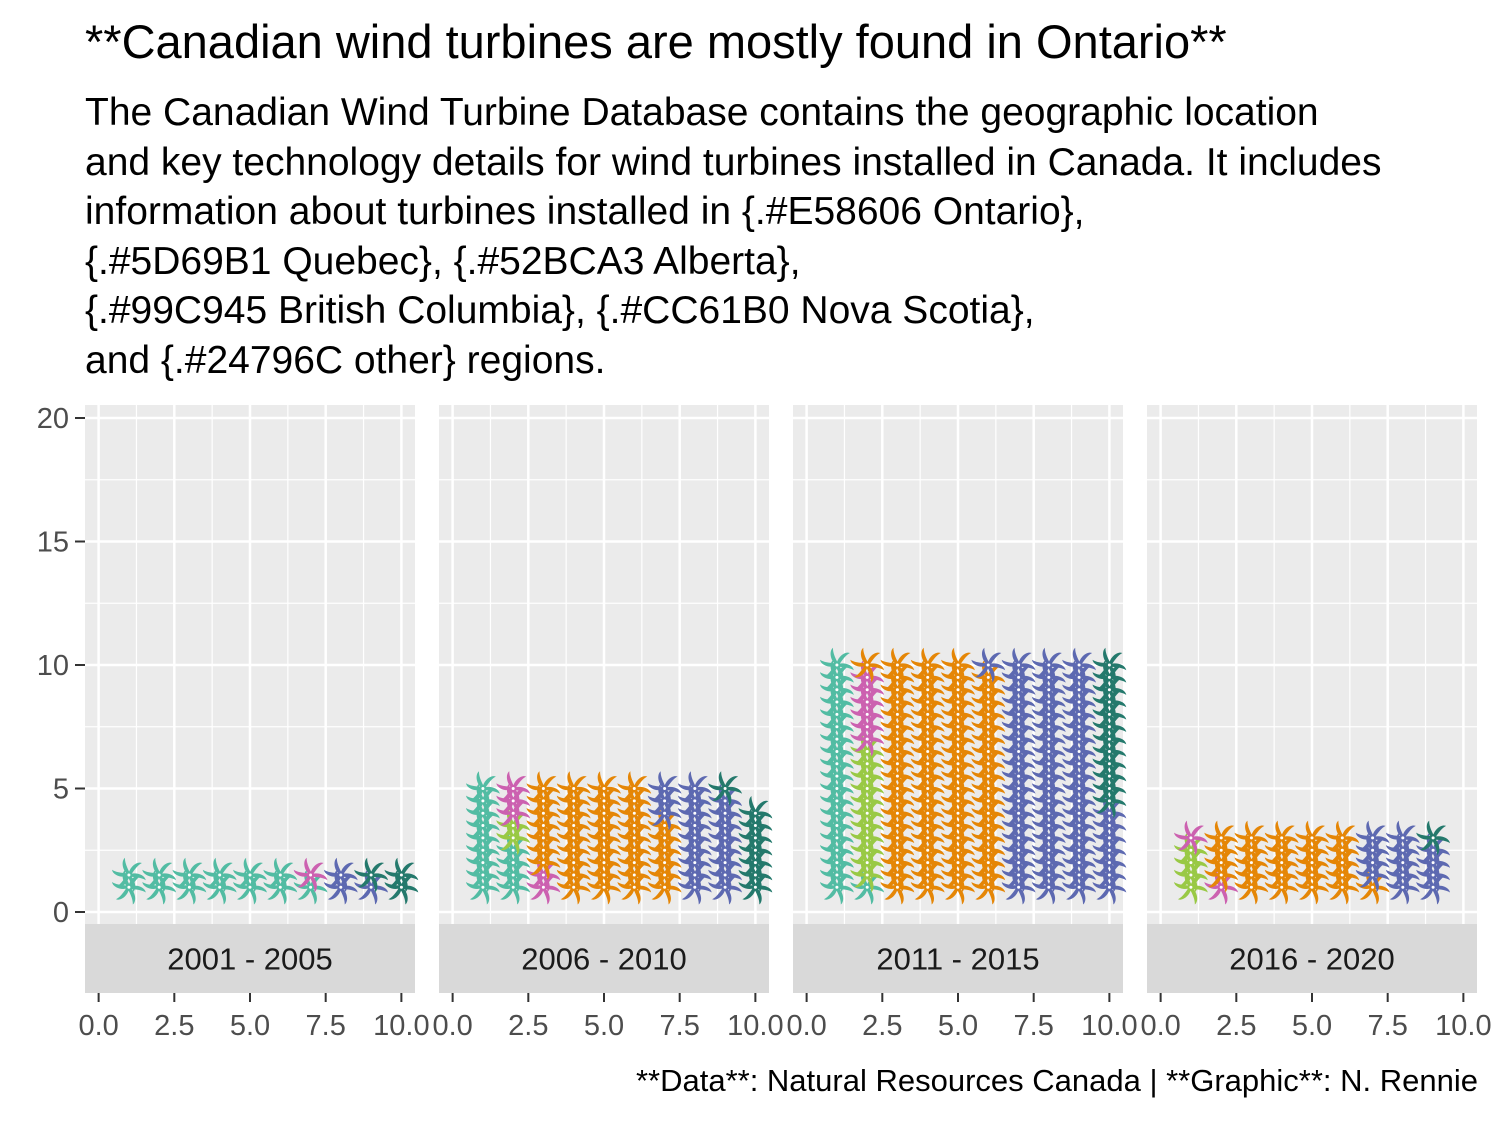 The width and height of the screenshot is (1500, 1125). I want to click on facet-panel: 2016 - 2020 0.0 2.5 5.0 7.5 10.0, so click(1316, 723).